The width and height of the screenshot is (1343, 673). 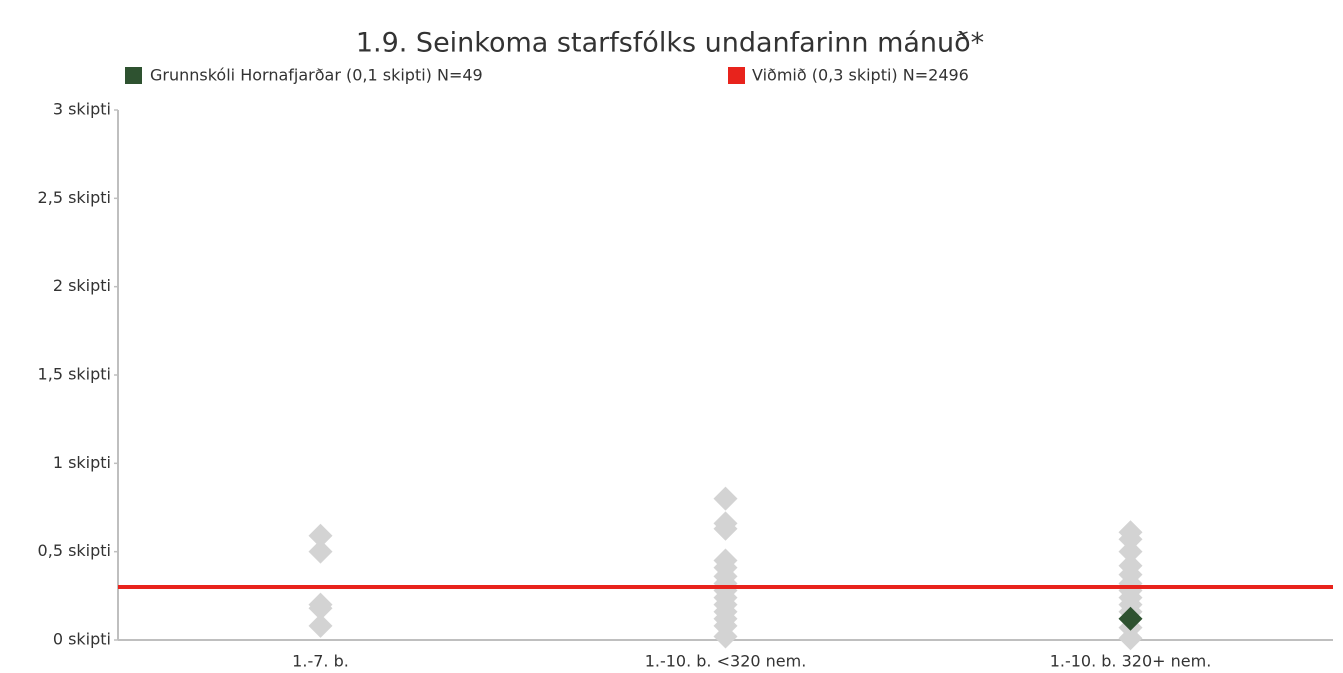 What do you see at coordinates (82, 285) in the screenshot?
I see `y-tick-label: 2 skipti` at bounding box center [82, 285].